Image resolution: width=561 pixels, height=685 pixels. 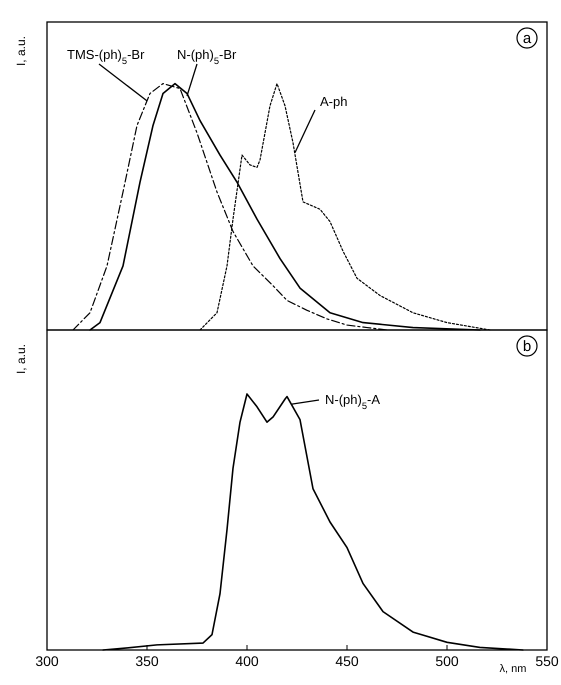 What do you see at coordinates (513, 669) in the screenshot?
I see `x-axis-title: λ, nm` at bounding box center [513, 669].